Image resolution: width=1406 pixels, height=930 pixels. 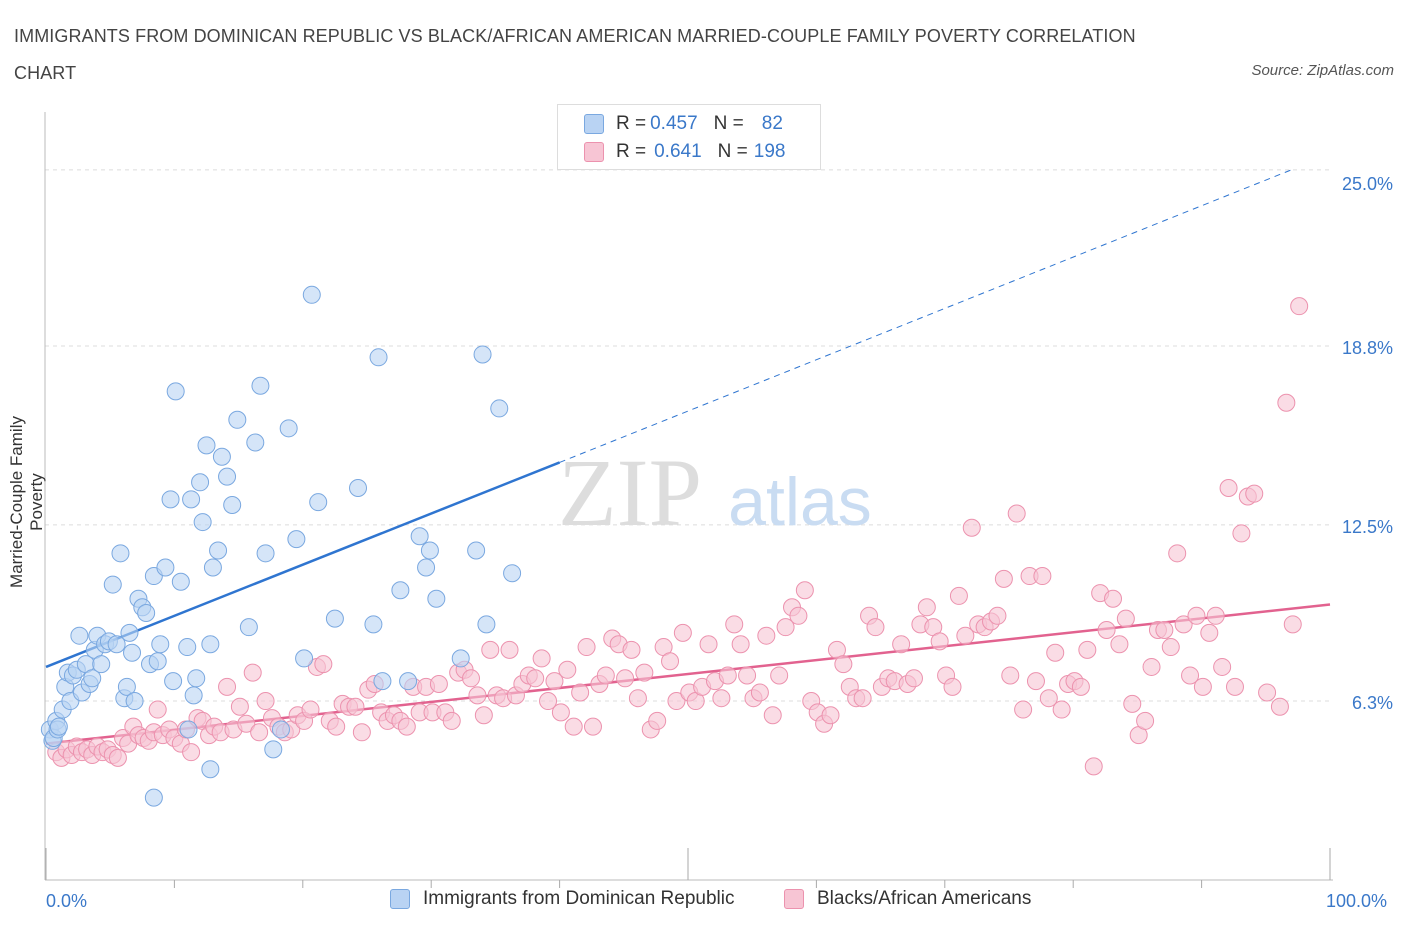 What do you see at coordinates (400, 899) in the screenshot?
I see `legend-swatch-blue` at bounding box center [400, 899].